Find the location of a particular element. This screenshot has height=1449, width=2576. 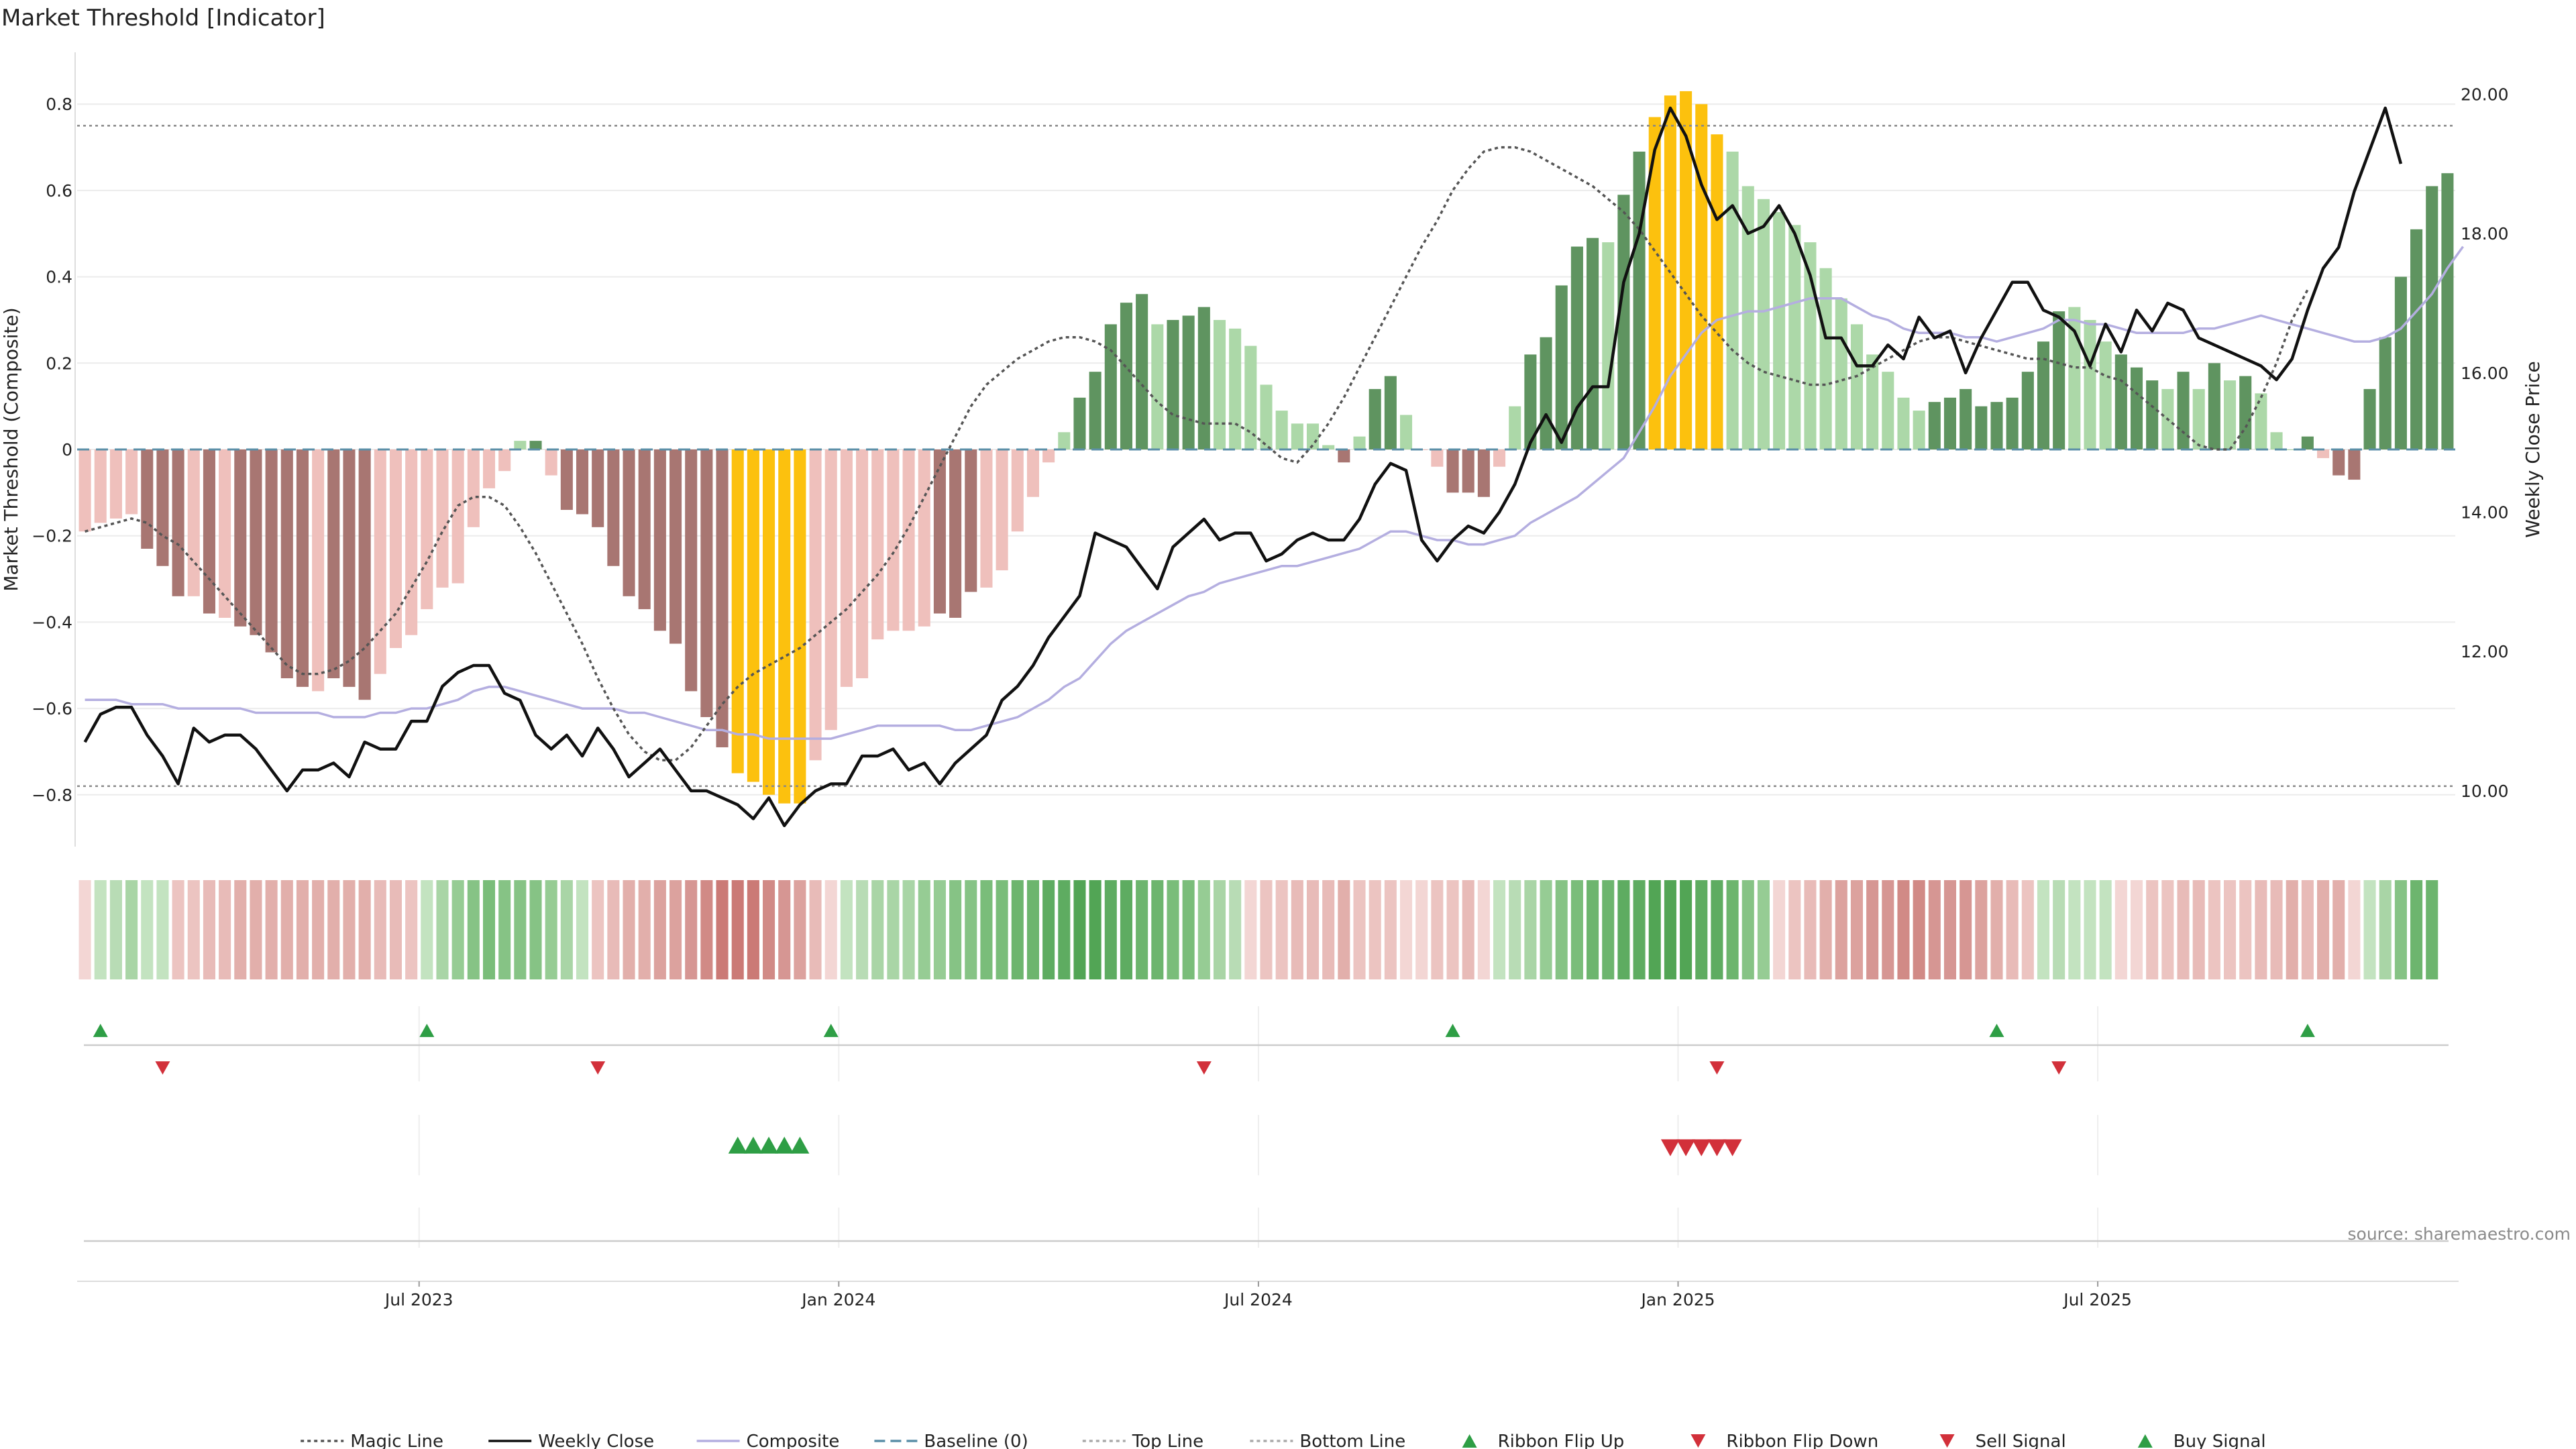

y-tick-label: 0.8 is located at coordinates (59, 104).